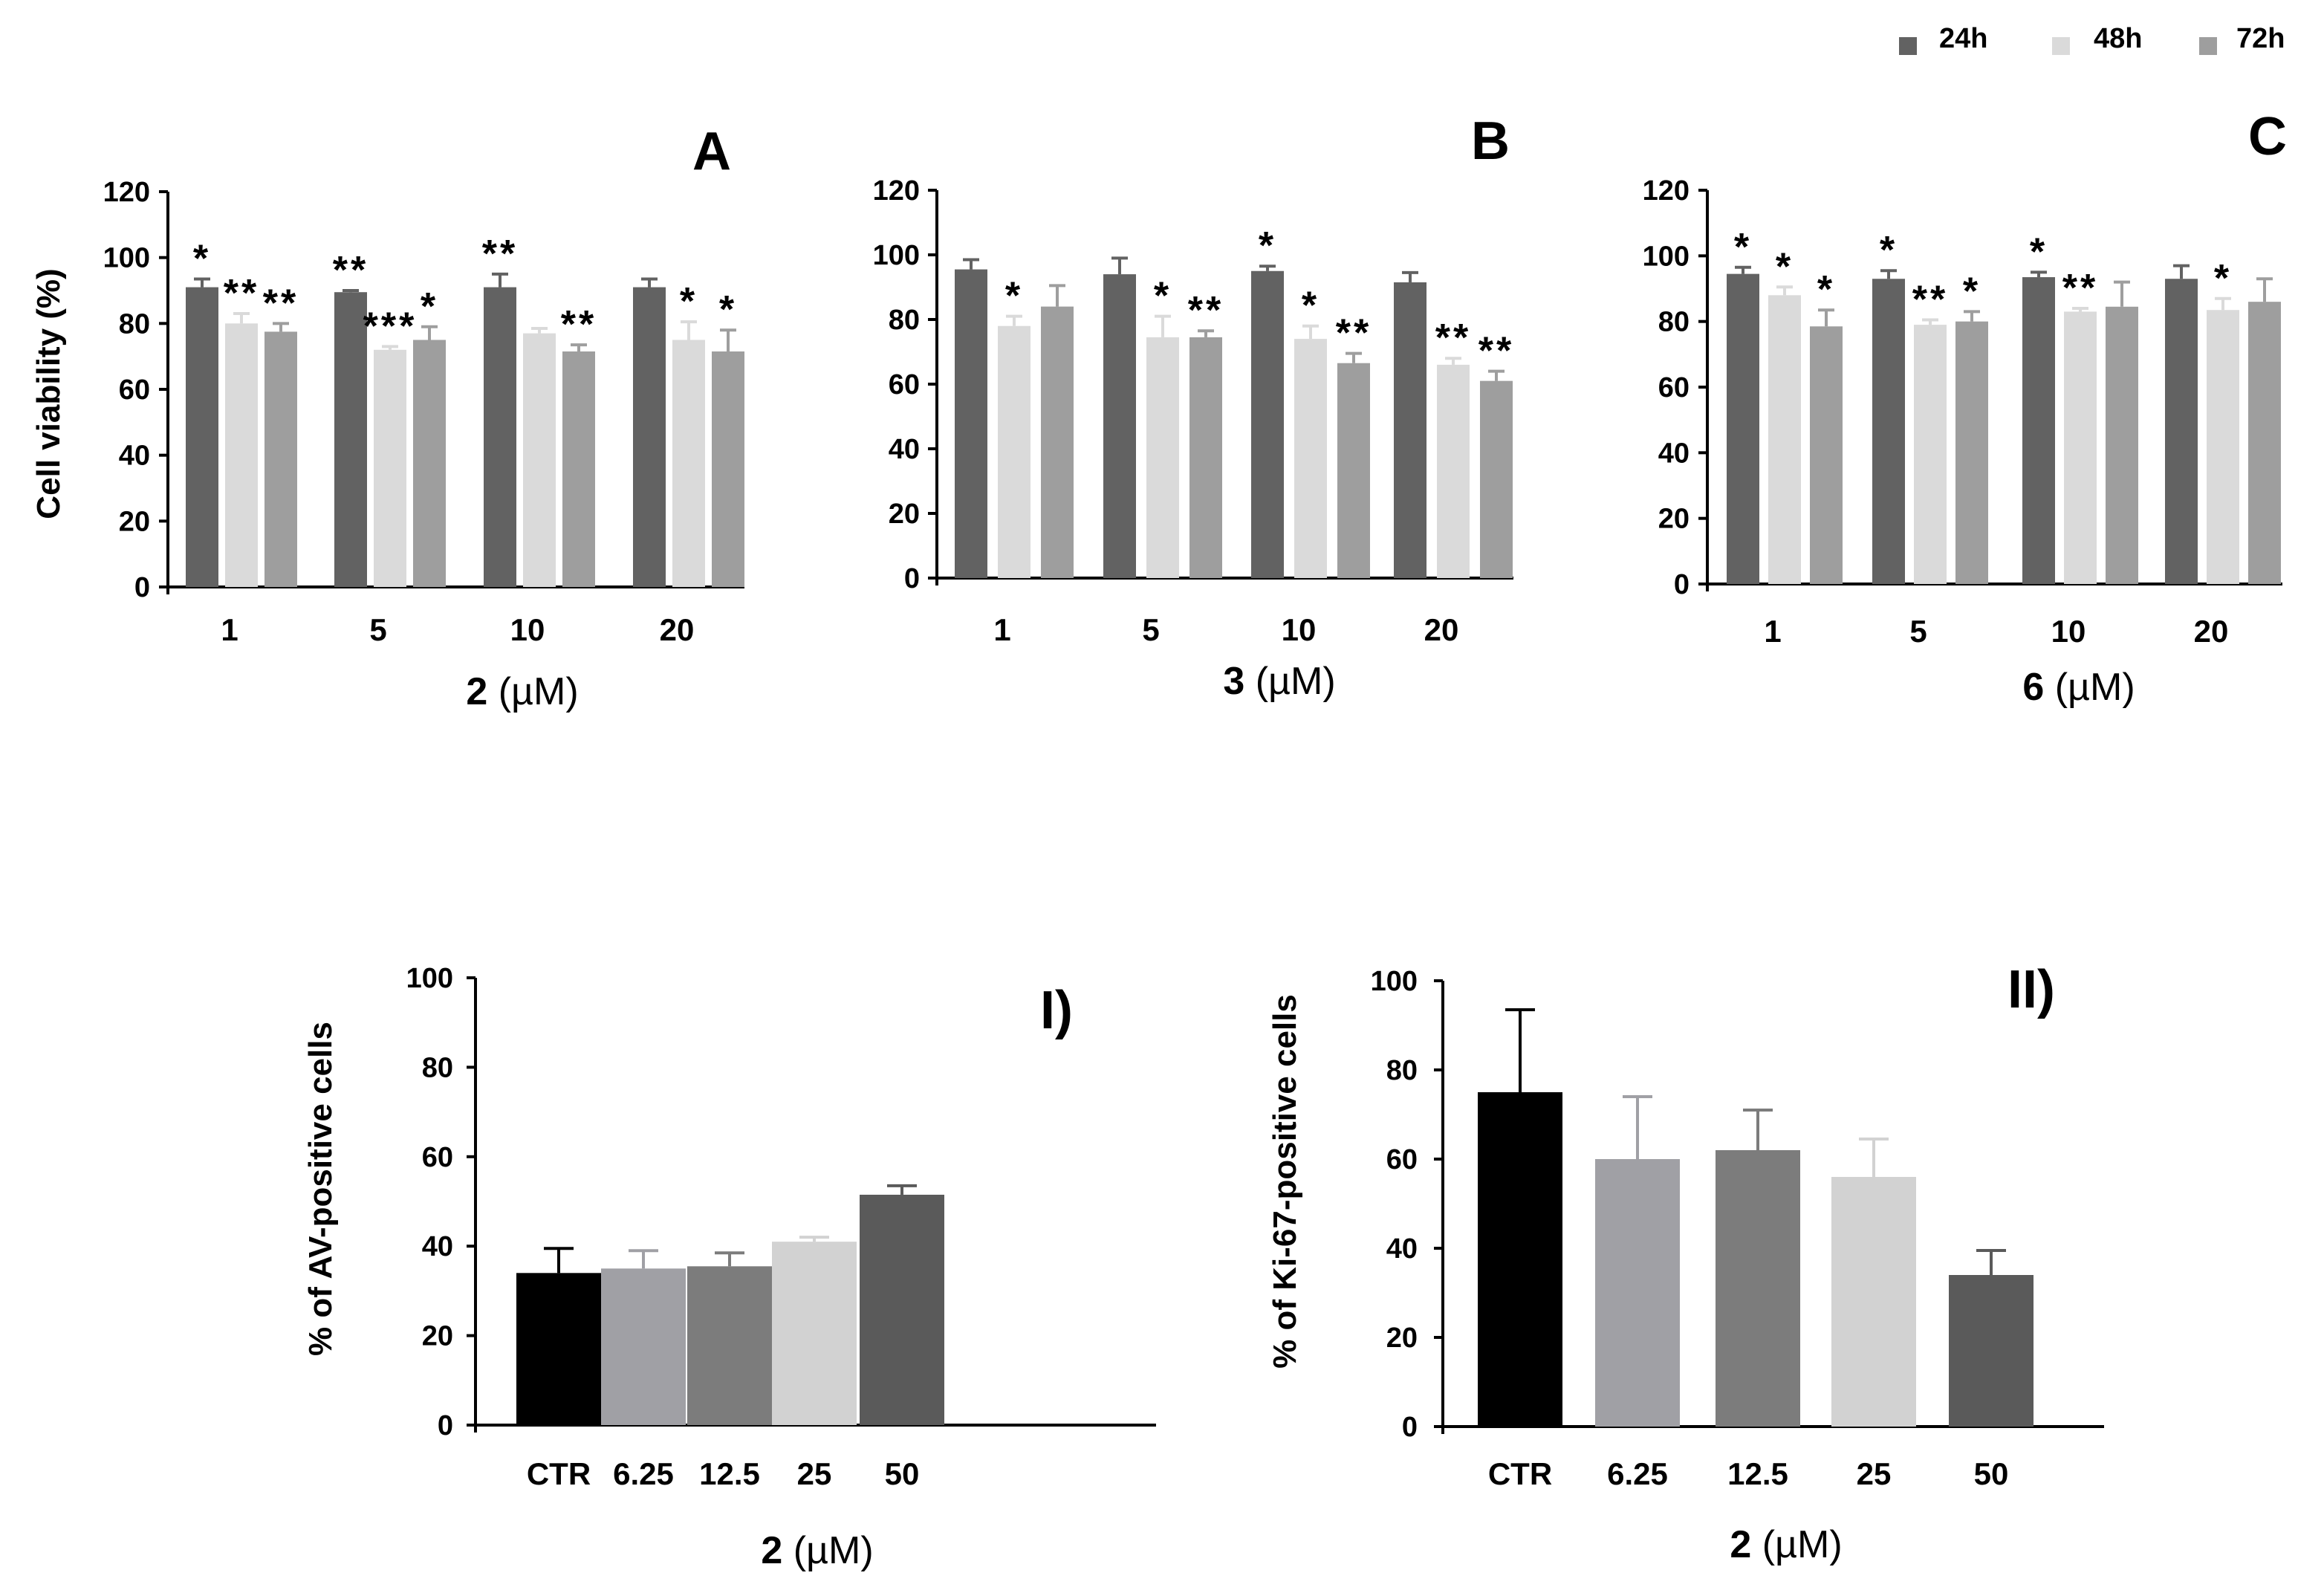 The width and height of the screenshot is (2324, 1593). What do you see at coordinates (2033, 687) in the screenshot?
I see `x-axis-compound: 6` at bounding box center [2033, 687].